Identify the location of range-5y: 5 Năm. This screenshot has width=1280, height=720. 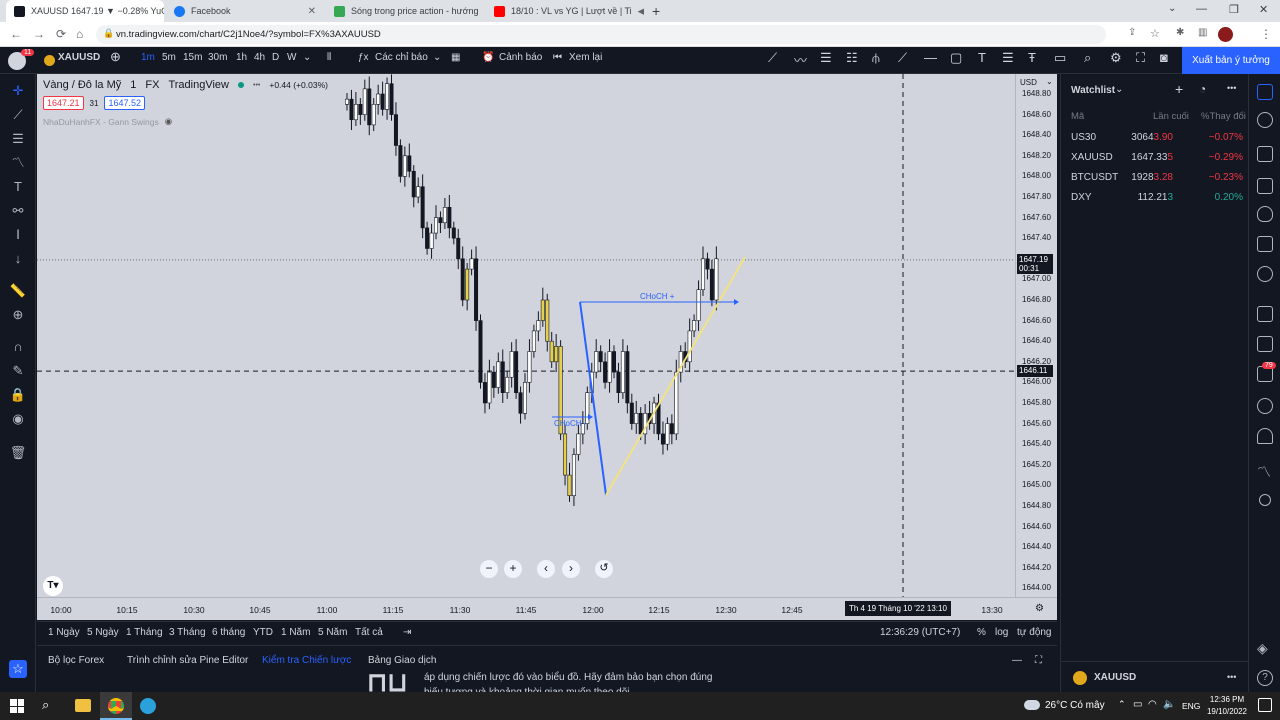
(333, 632).